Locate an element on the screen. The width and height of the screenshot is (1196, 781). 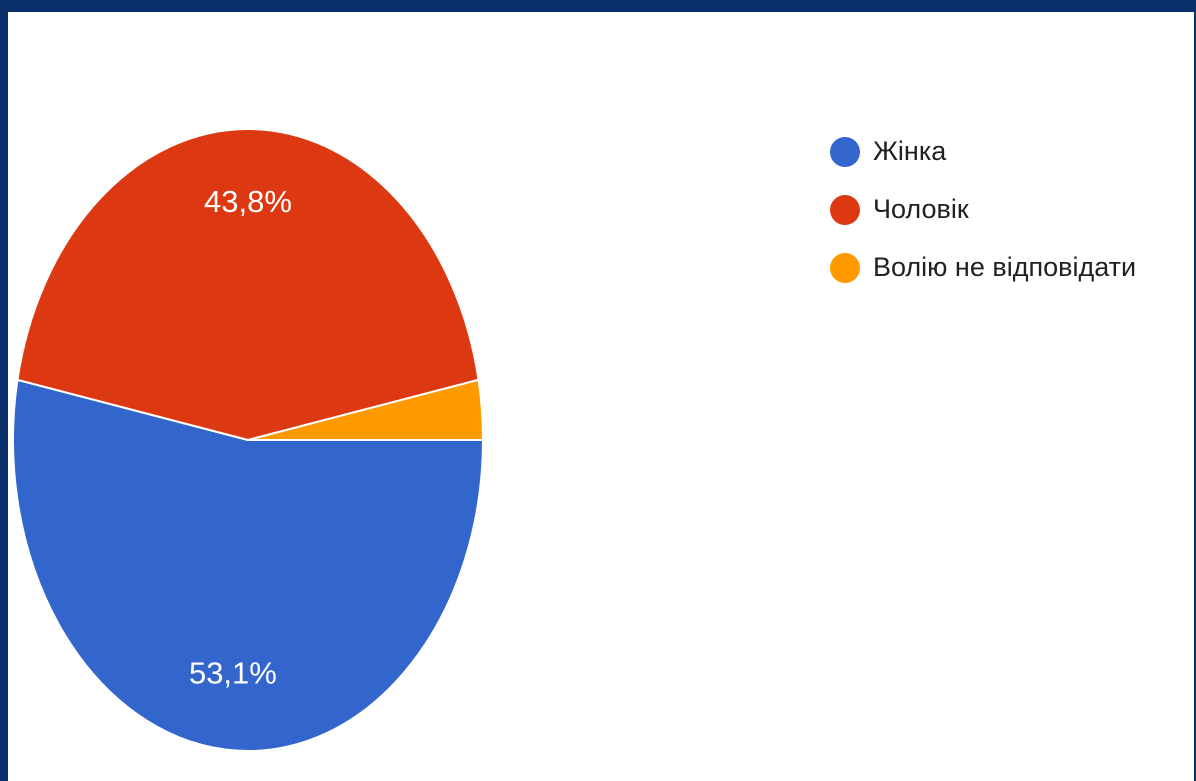
legend-item-cholovik: Чоловік is located at coordinates (983, 209).